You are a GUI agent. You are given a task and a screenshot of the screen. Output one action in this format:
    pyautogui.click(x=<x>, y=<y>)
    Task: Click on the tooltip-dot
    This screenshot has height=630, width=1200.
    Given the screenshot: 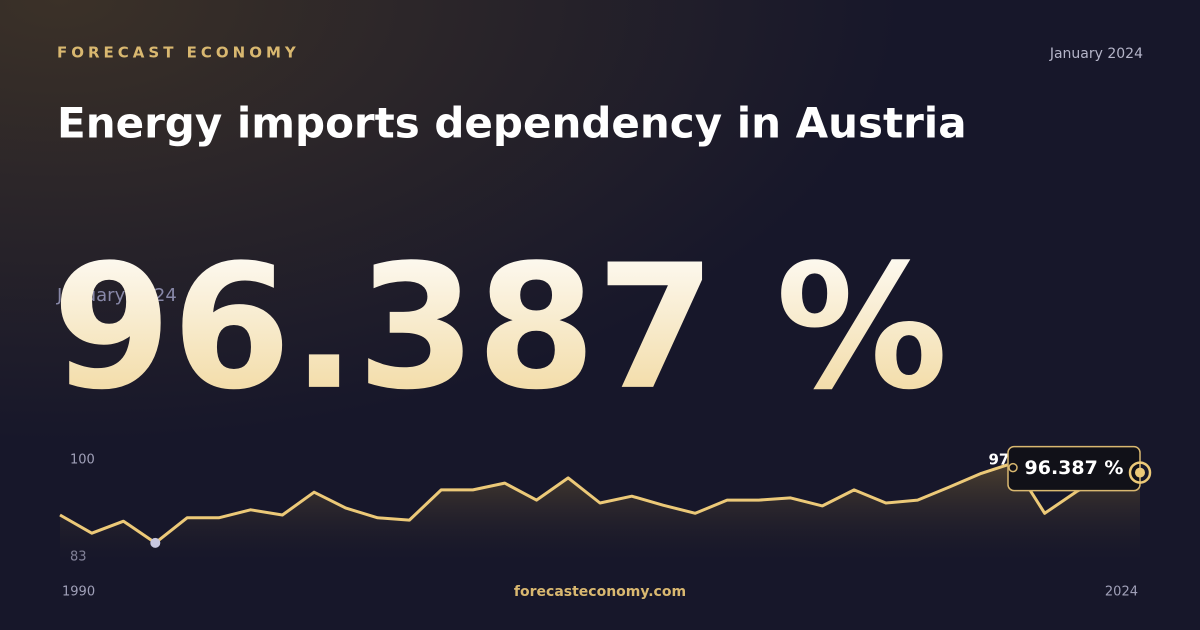 What is the action you would take?
    pyautogui.click(x=1013, y=467)
    